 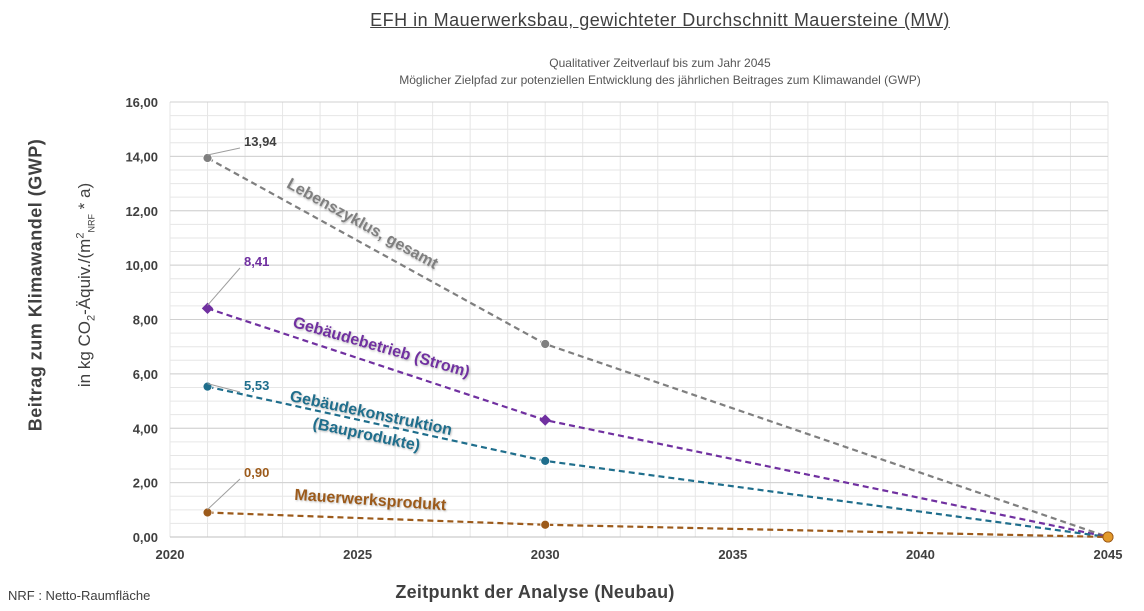 What do you see at coordinates (145, 374) in the screenshot?
I see `y-tick-label: 6,00` at bounding box center [145, 374].